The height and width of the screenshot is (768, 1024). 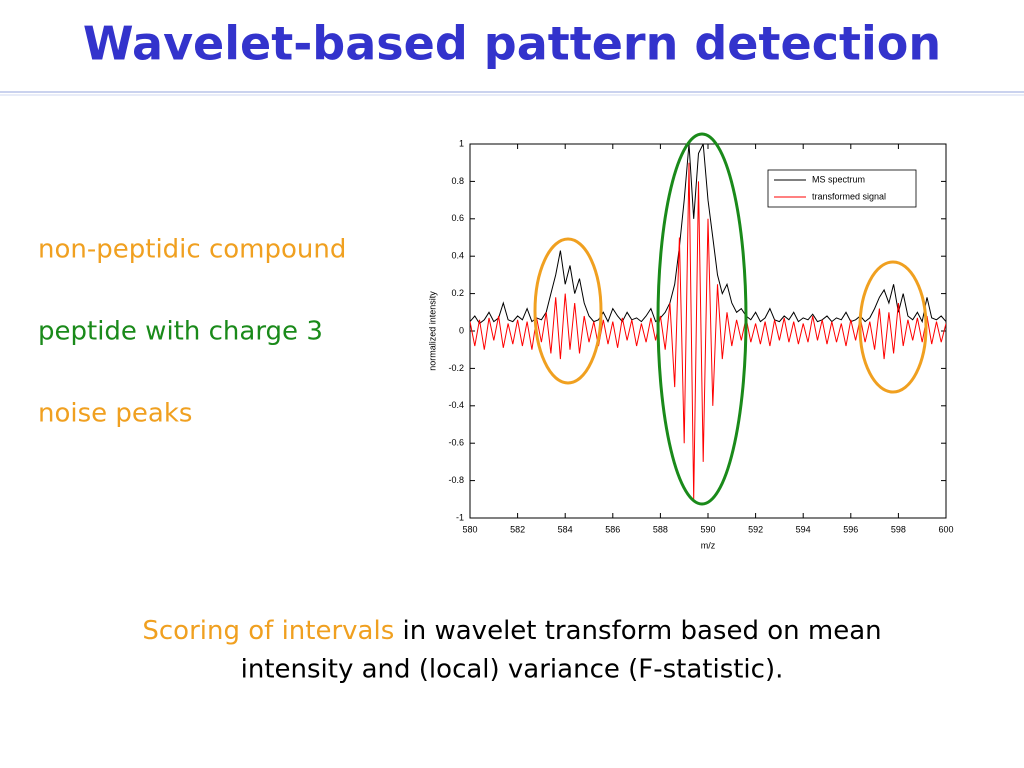 What do you see at coordinates (268, 631) in the screenshot?
I see `caption-highlight: Scoring of intervals` at bounding box center [268, 631].